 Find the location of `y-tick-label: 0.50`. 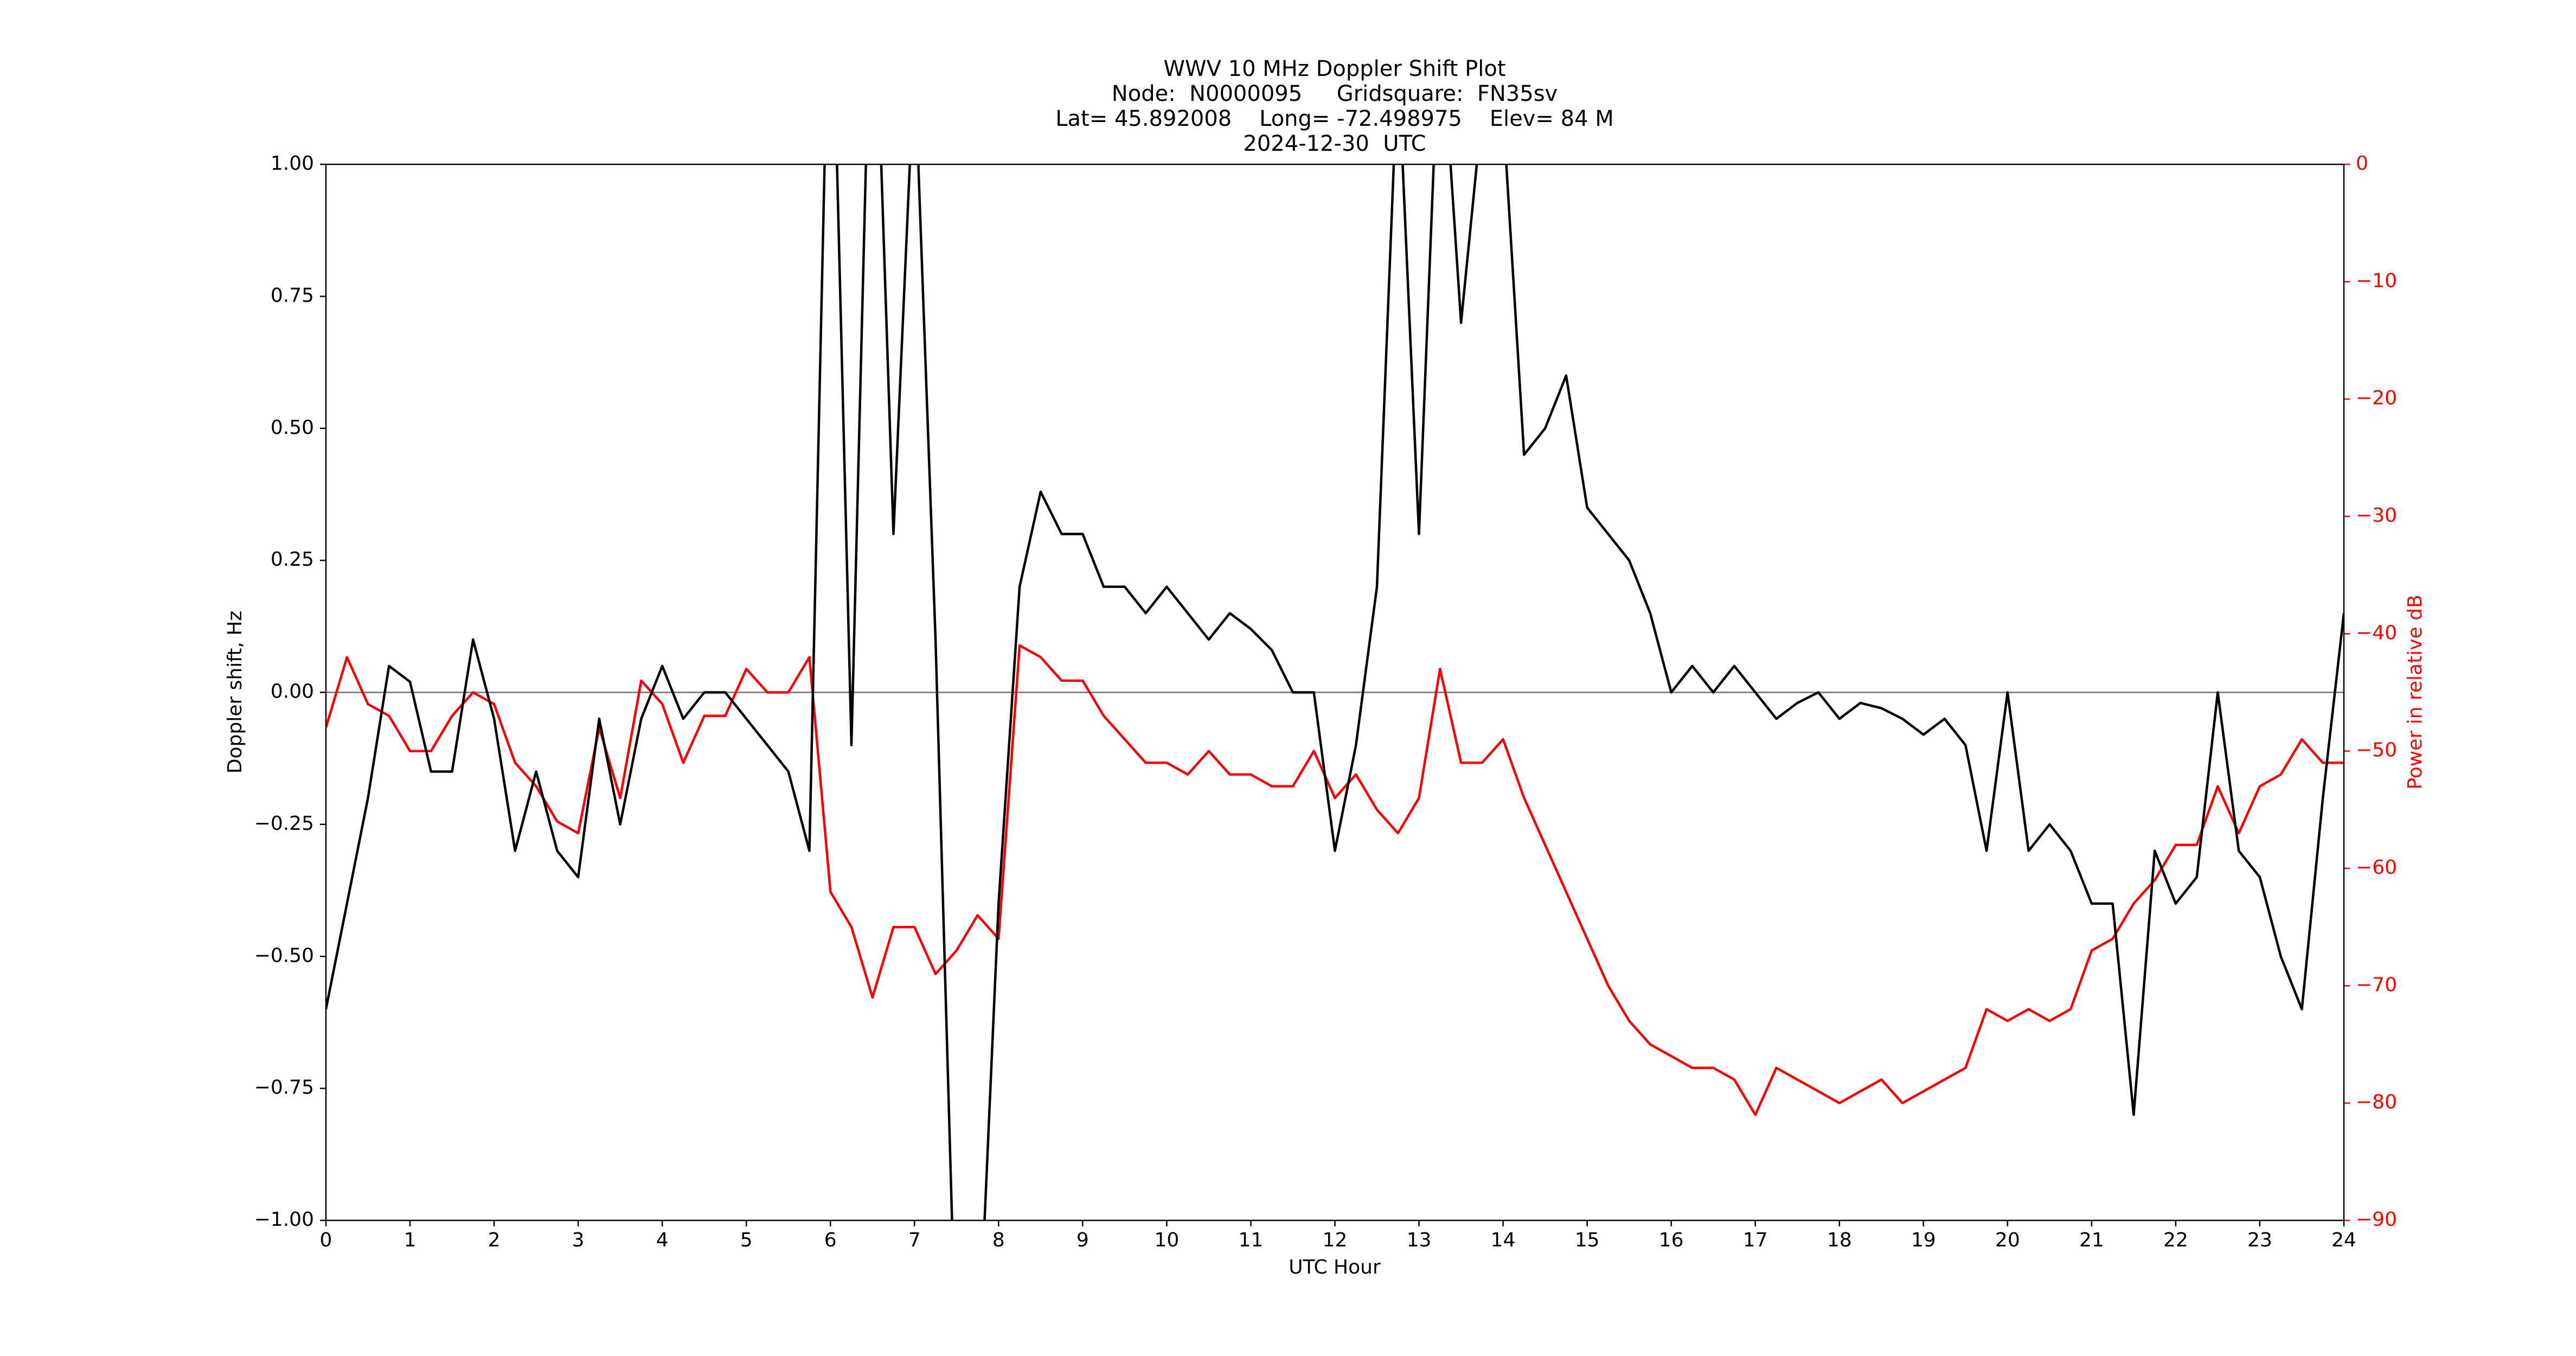

y-tick-label: 0.50 is located at coordinates (292, 428).